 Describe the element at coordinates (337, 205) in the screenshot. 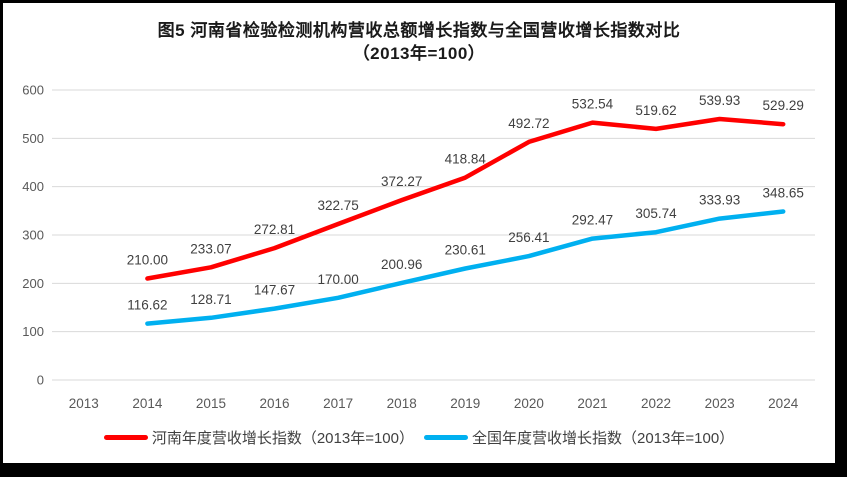

I see `henan-series-data-label-2017: 322.75` at that location.